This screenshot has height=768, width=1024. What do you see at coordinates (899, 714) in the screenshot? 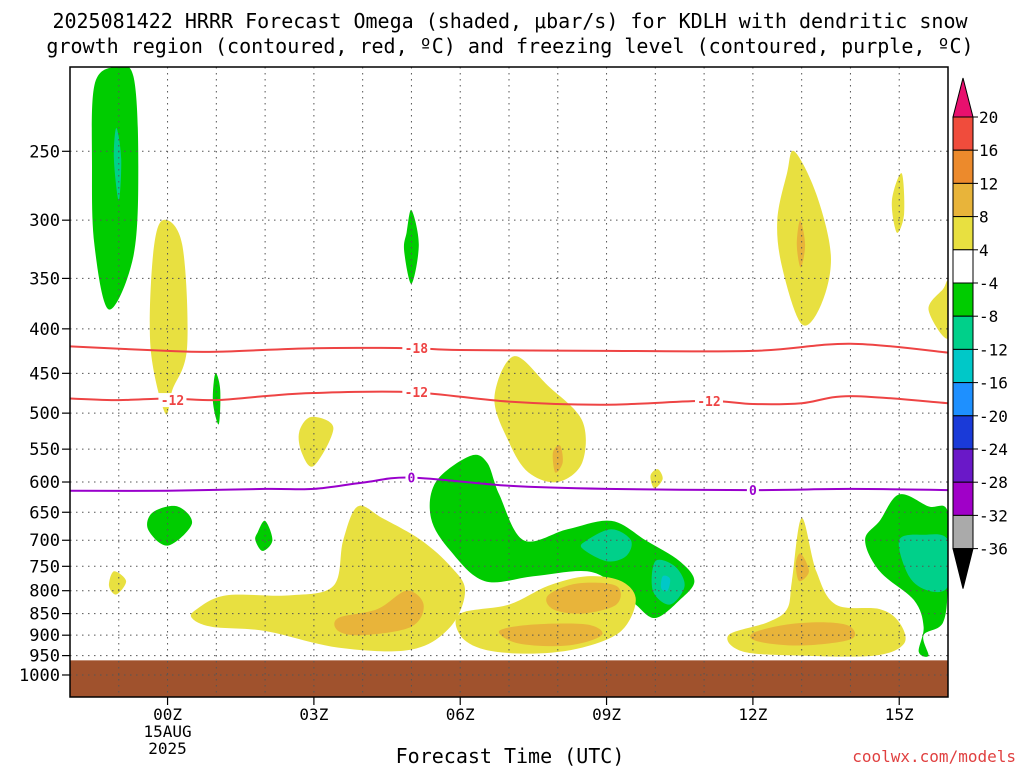
I see `x-tick-label-15Z: 15Z` at bounding box center [899, 714].